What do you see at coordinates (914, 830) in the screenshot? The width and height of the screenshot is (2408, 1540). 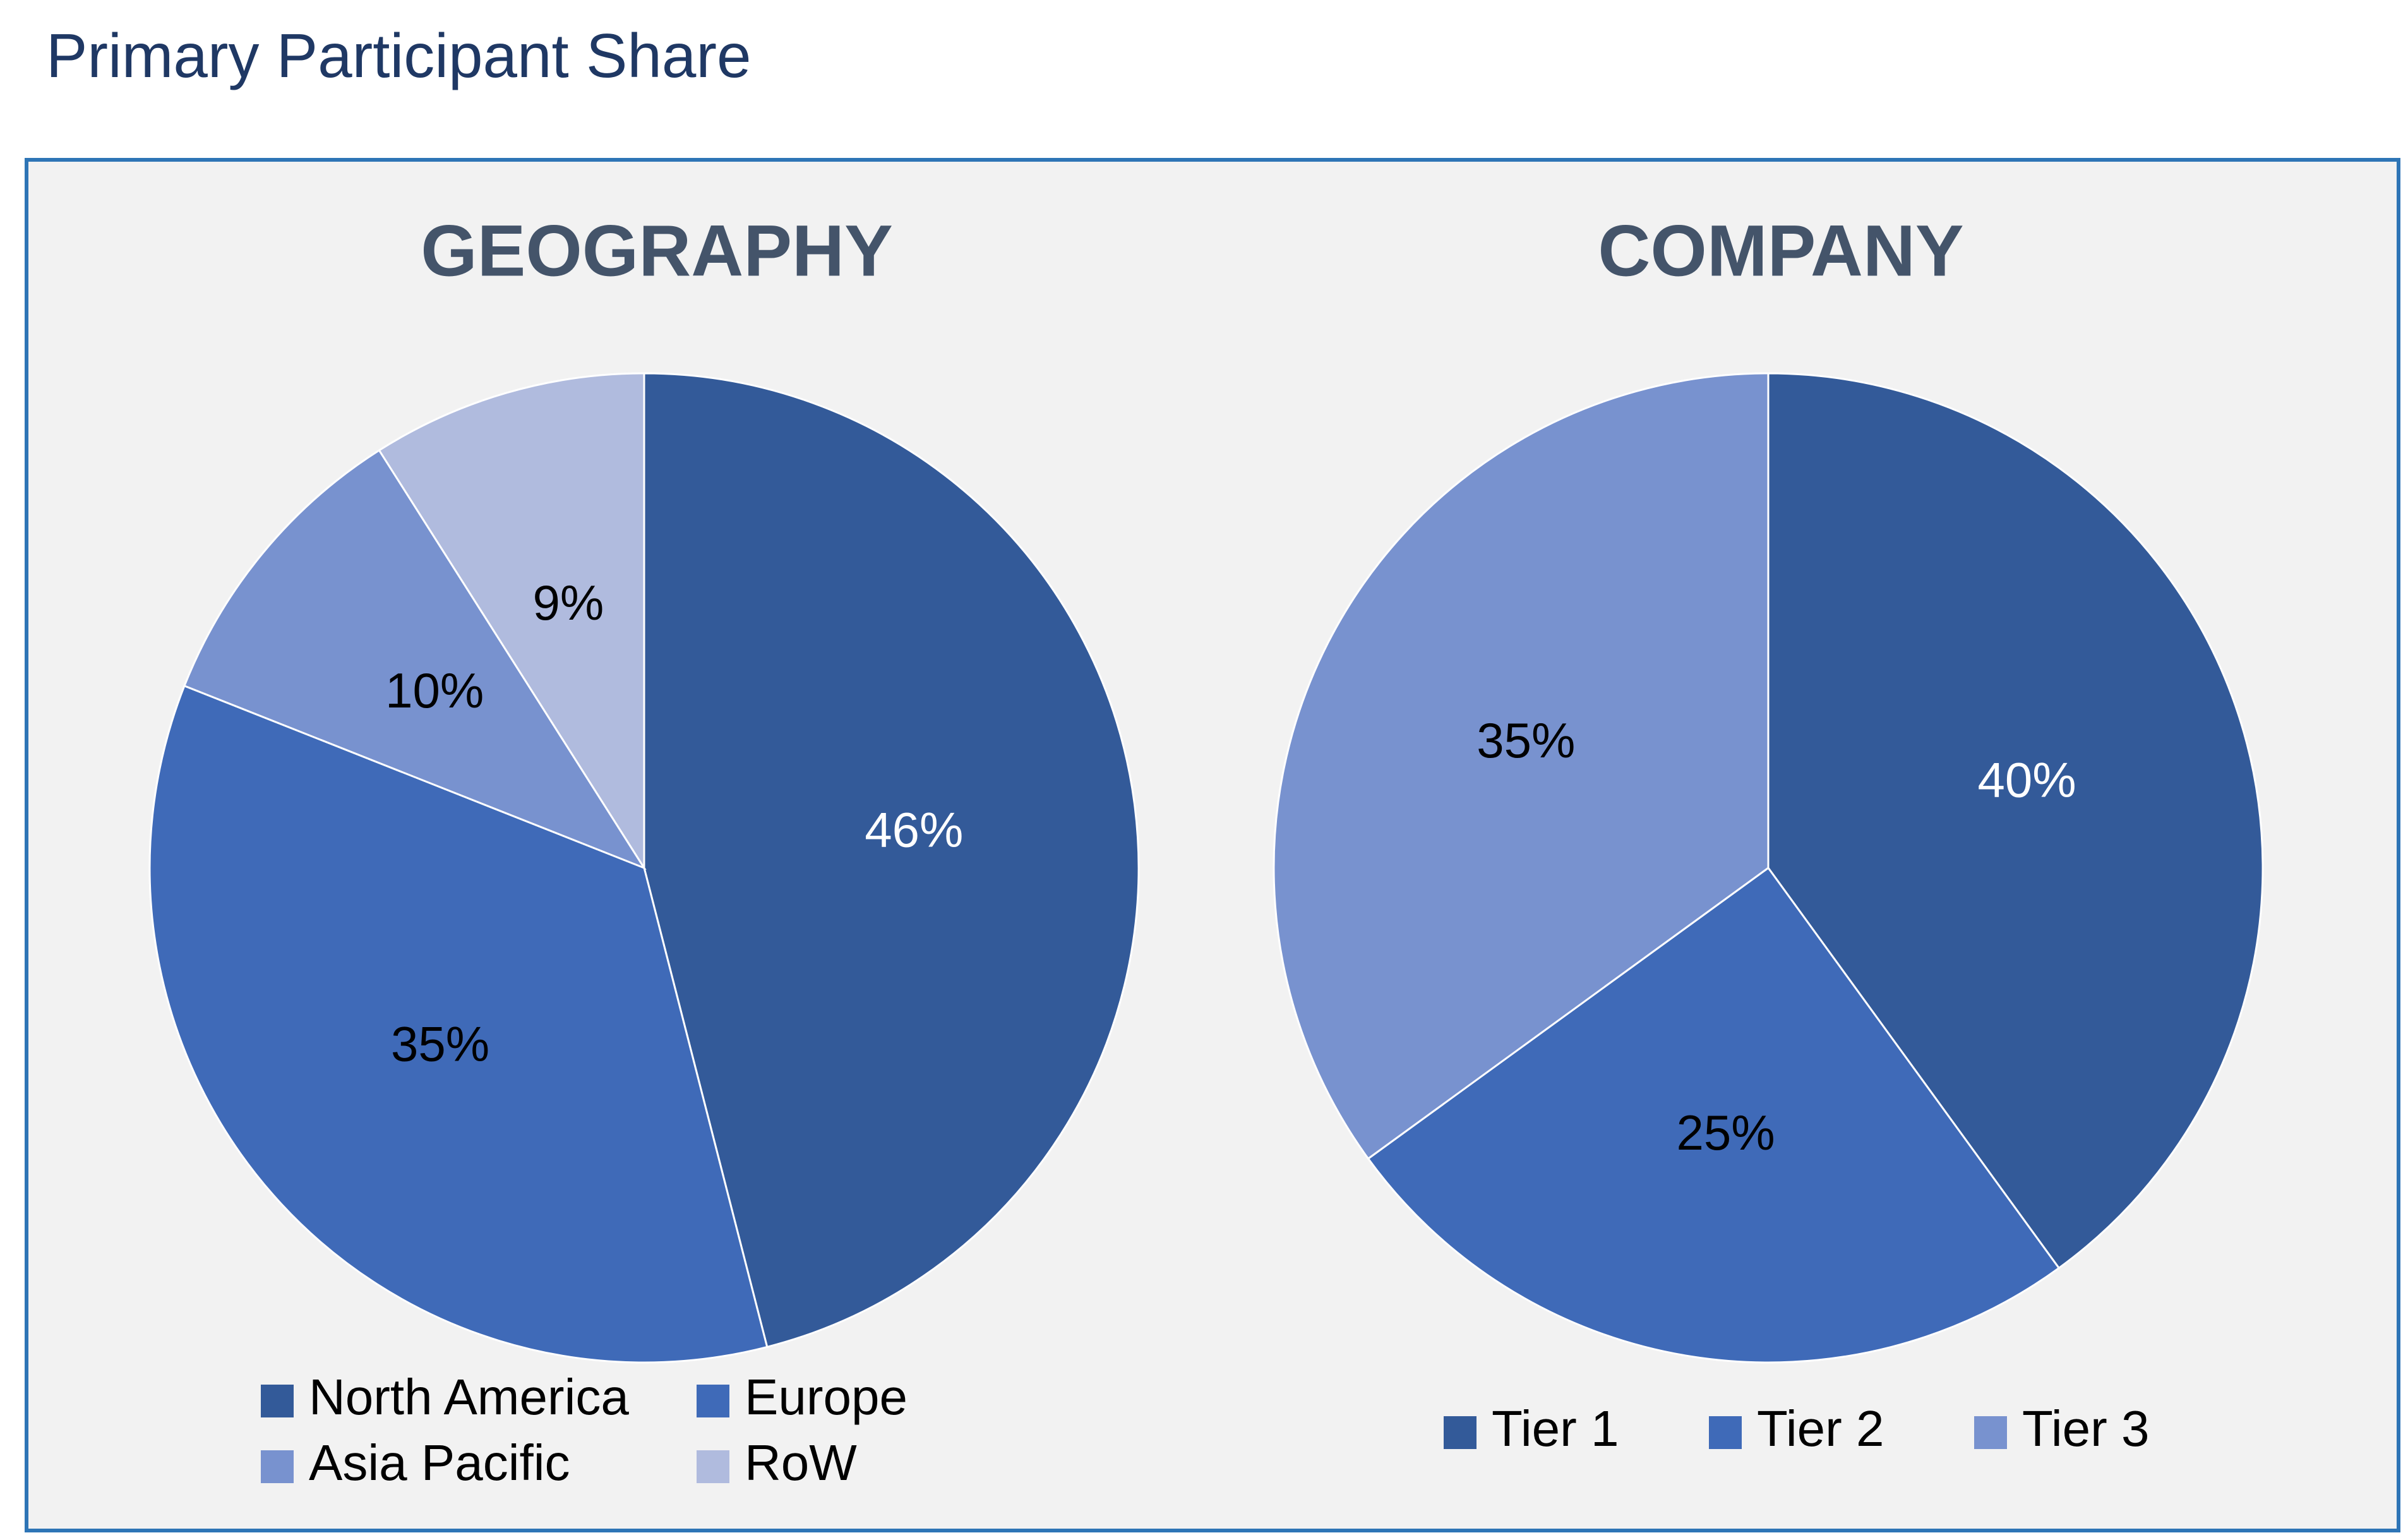 I see `geography-slice-label-north-america: 46%` at bounding box center [914, 830].